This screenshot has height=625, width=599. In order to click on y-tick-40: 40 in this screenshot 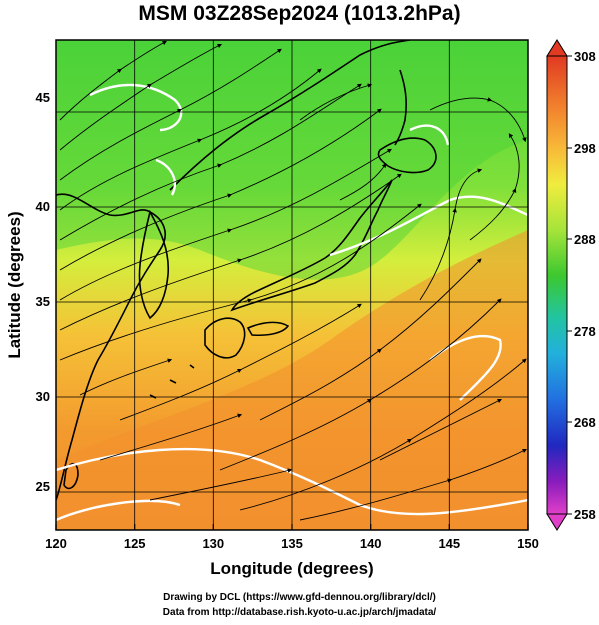, I will do `click(43, 206)`.